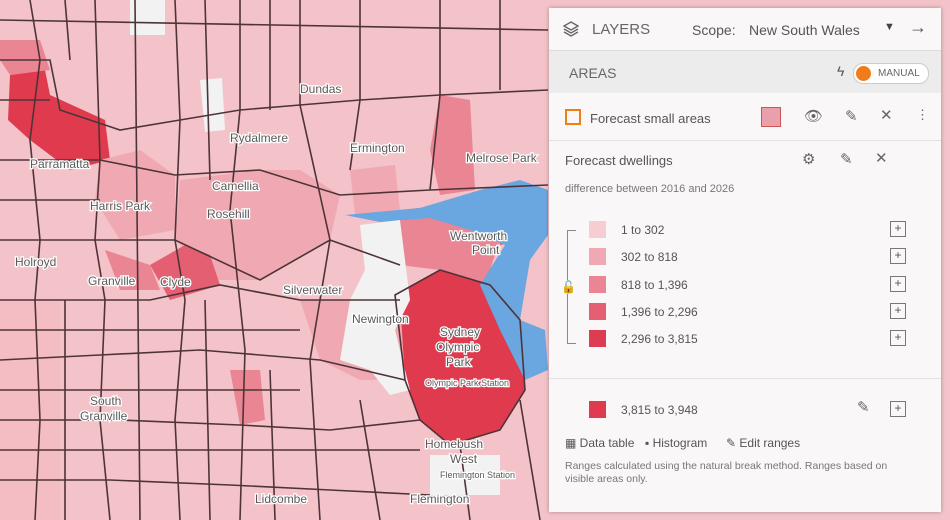  What do you see at coordinates (881, 158) in the screenshot?
I see `remove-indicator-button: ✕` at bounding box center [881, 158].